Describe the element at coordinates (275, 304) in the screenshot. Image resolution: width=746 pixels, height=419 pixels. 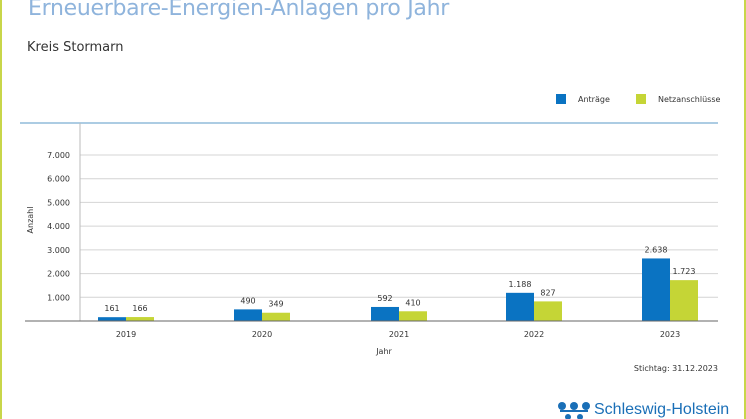
I see `data-label: 349` at that location.